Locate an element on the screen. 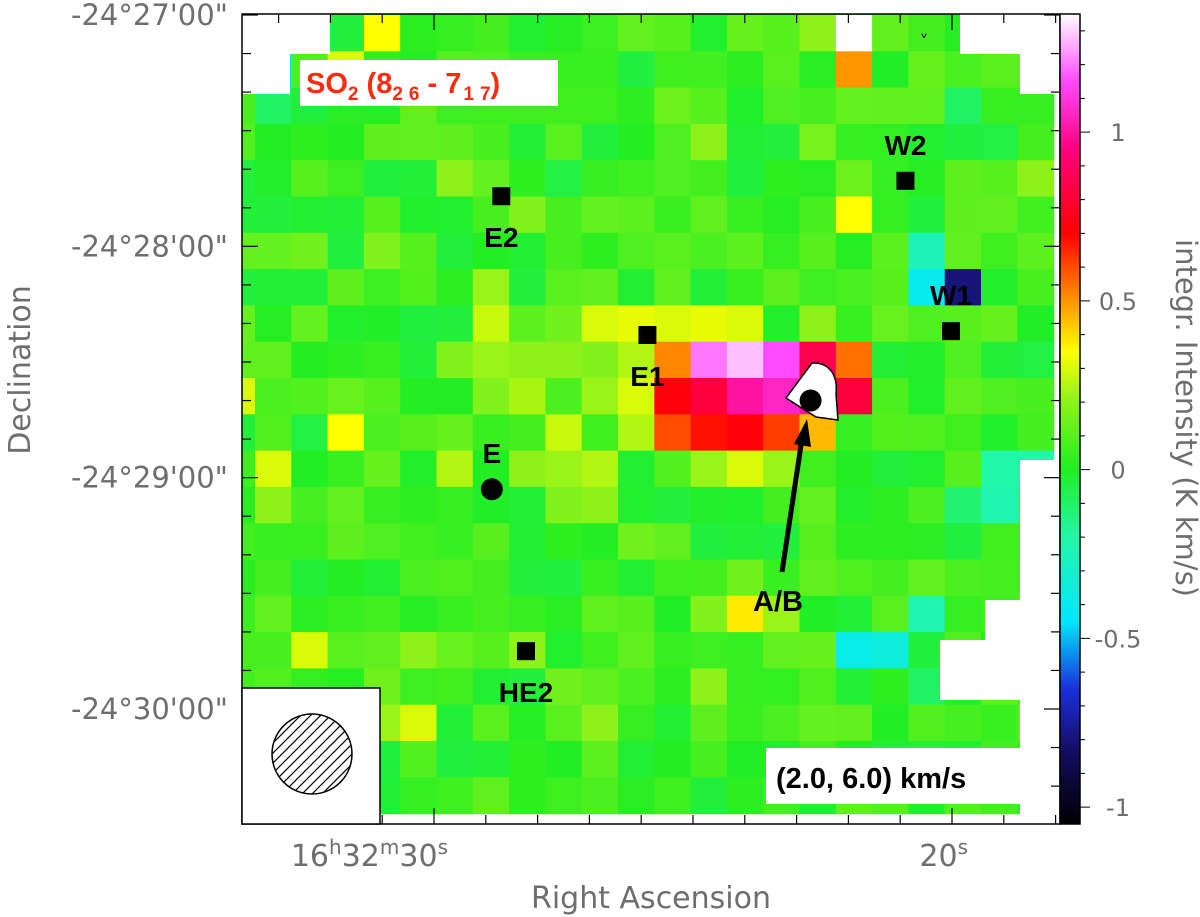  y-tick-label: -24°27'00" is located at coordinates (149, 16).